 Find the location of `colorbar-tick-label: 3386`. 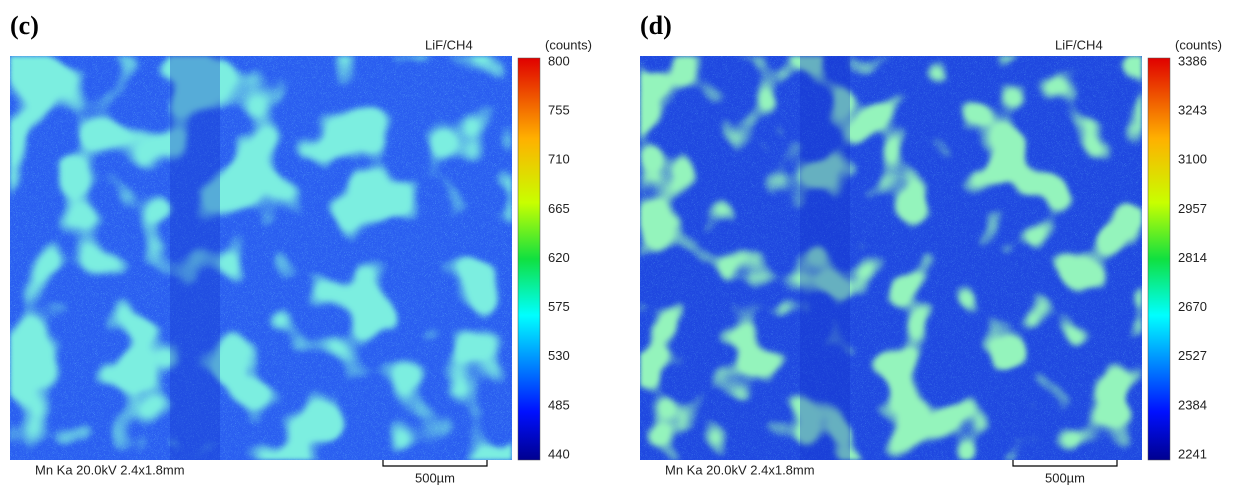

colorbar-tick-label: 3386 is located at coordinates (1192, 60).